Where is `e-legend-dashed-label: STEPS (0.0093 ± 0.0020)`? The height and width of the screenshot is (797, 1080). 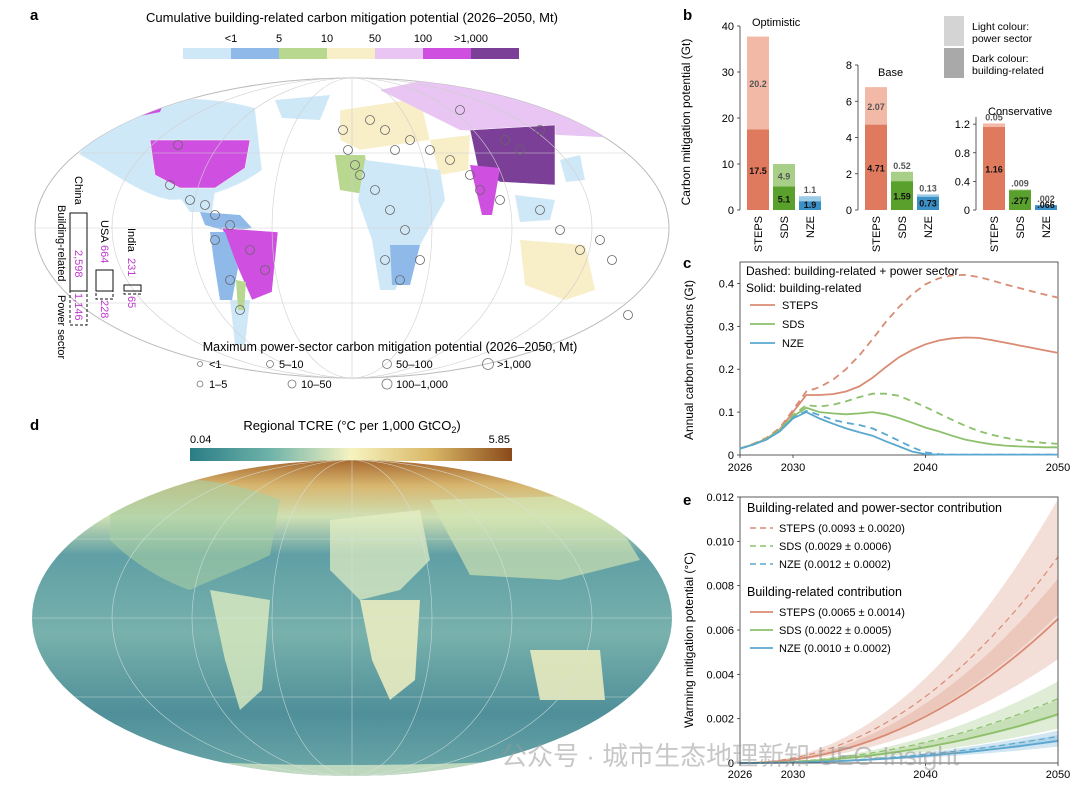
e-legend-dashed-label: STEPS (0.0093 ± 0.0020) is located at coordinates (842, 529).